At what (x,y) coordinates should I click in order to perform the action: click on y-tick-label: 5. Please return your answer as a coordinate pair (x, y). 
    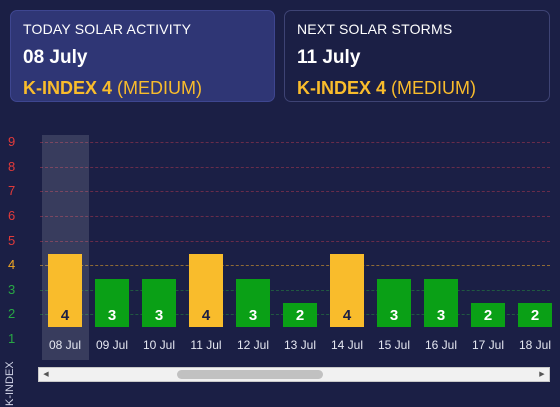
    Looking at the image, I should click on (12, 240).